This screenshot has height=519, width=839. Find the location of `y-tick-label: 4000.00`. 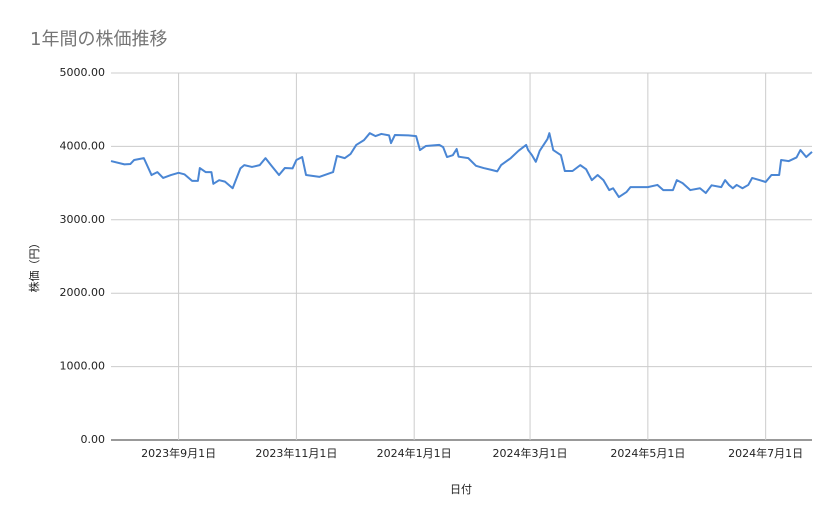

y-tick-label: 4000.00 is located at coordinates (83, 145).